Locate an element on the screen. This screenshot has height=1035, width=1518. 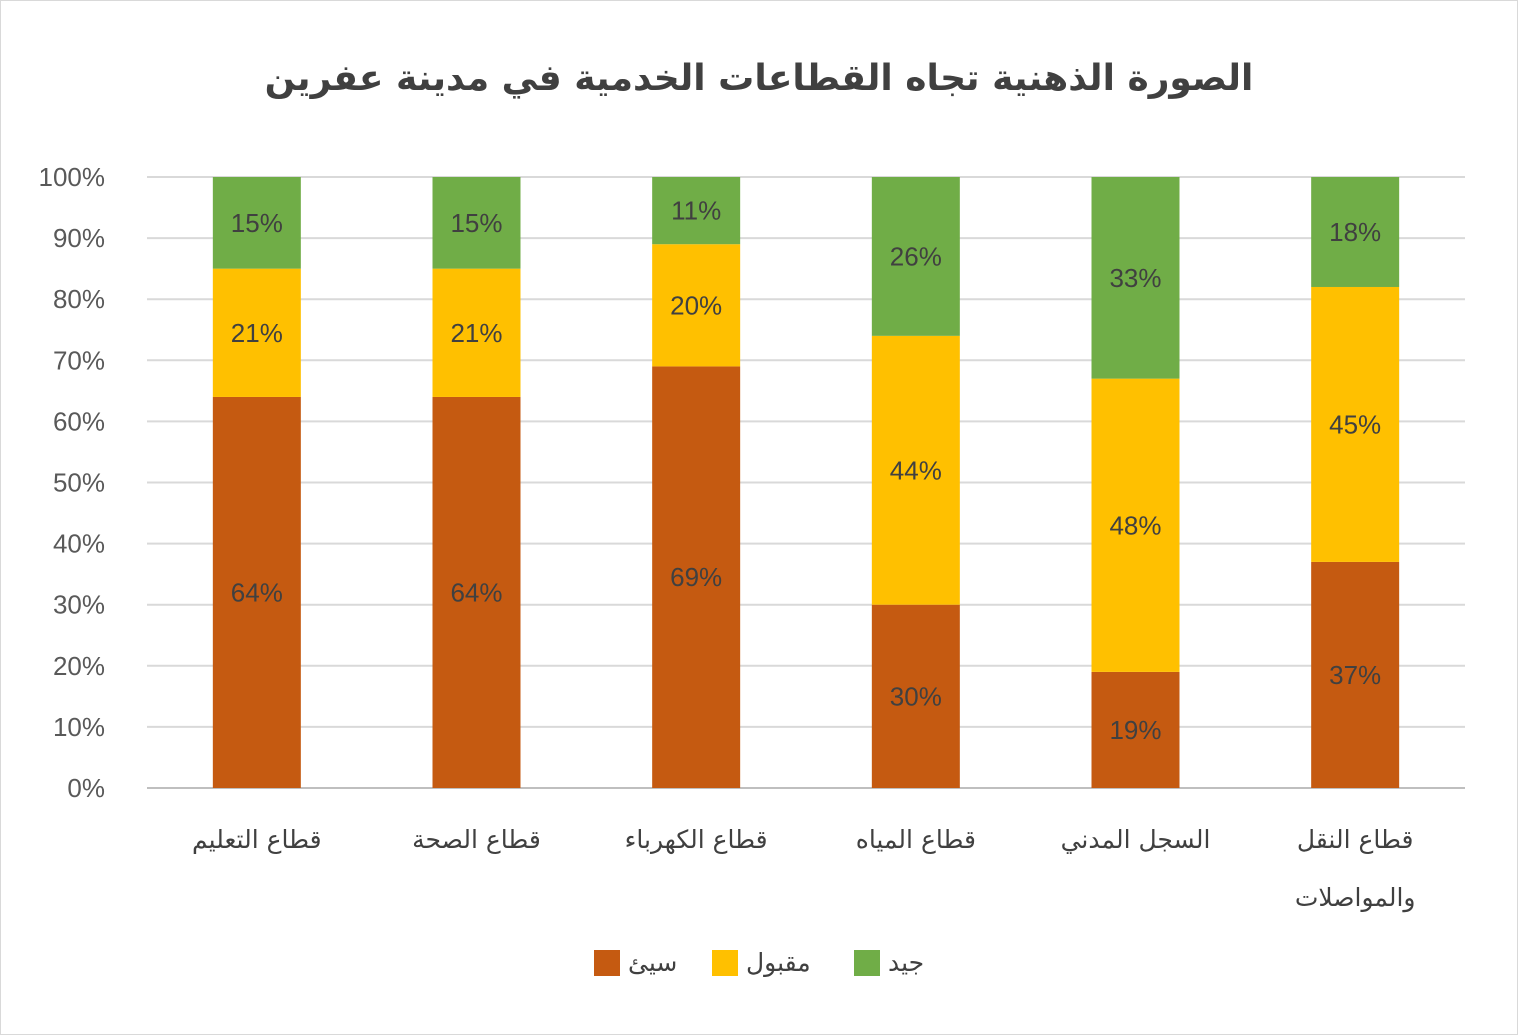
data-label: 69% is located at coordinates (696, 577).